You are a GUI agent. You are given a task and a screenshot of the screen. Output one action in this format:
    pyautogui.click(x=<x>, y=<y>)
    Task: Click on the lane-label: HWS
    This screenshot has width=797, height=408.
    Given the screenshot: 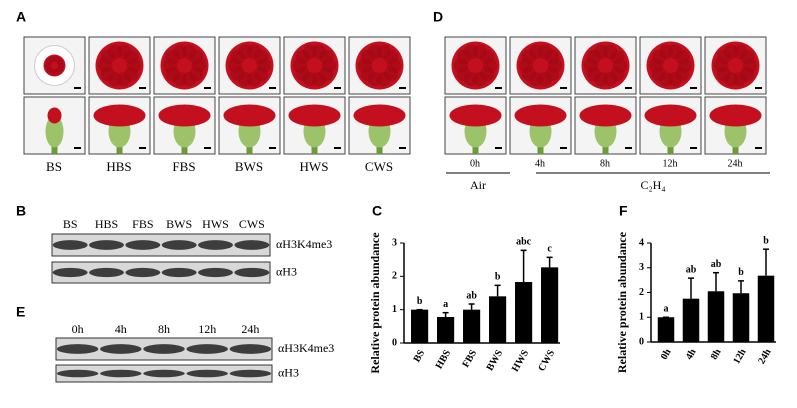 What is the action you would take?
    pyautogui.click(x=215, y=224)
    